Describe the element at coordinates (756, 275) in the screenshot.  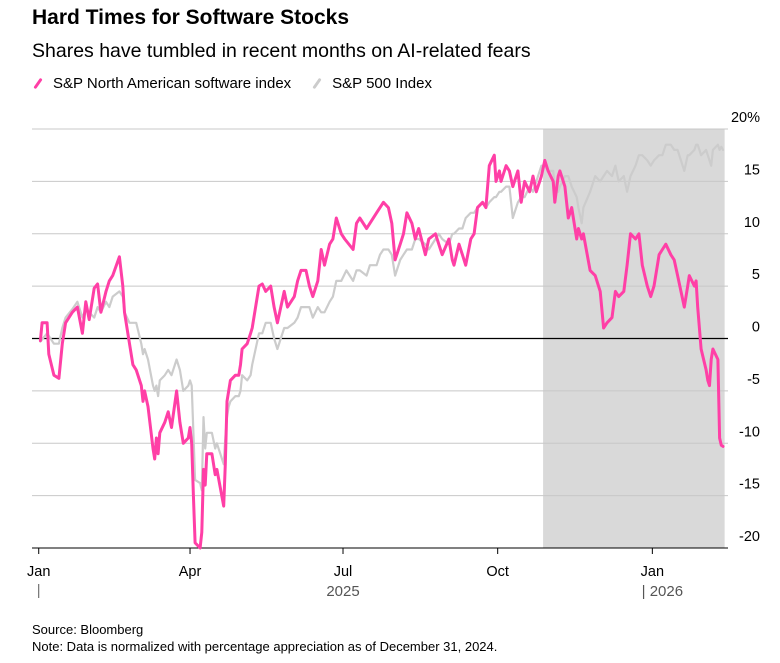
I see `y-tick-label: 5` at that location.